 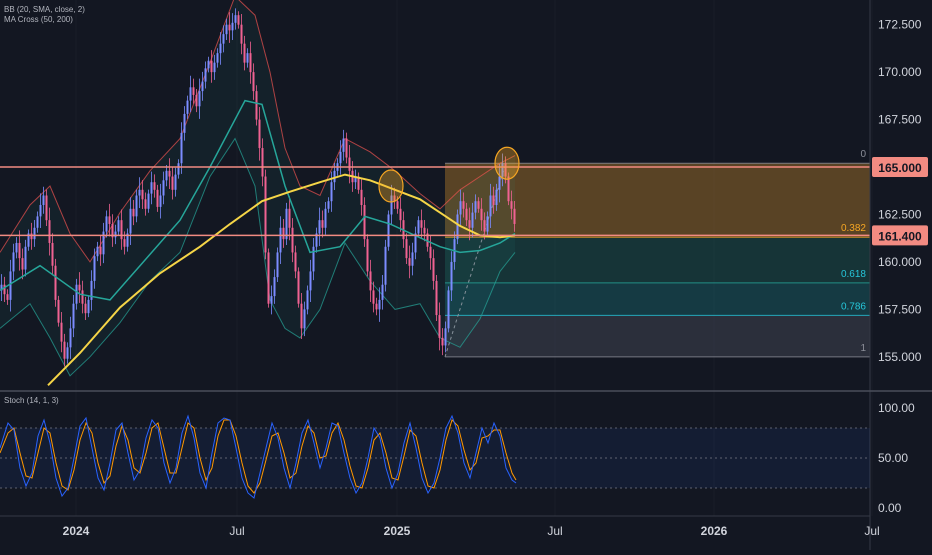 I want to click on stochastic-axis: 0.00 50.00 100.00, so click(x=896, y=458).